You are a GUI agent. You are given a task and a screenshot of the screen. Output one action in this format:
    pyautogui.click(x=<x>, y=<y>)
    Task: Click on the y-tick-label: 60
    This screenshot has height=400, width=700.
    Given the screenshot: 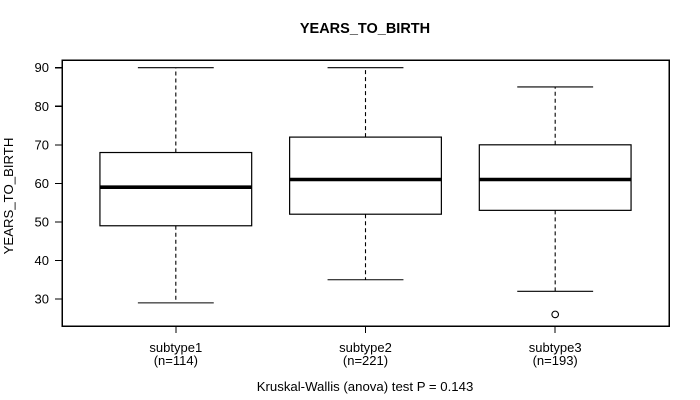 What is the action you would take?
    pyautogui.click(x=42, y=183)
    